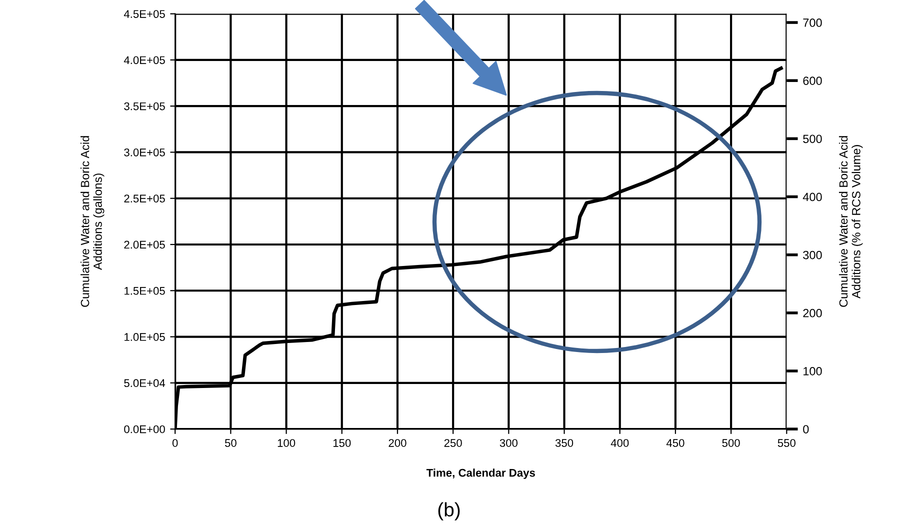  I want to click on y-tick-label: 3.5E+05, so click(144, 106).